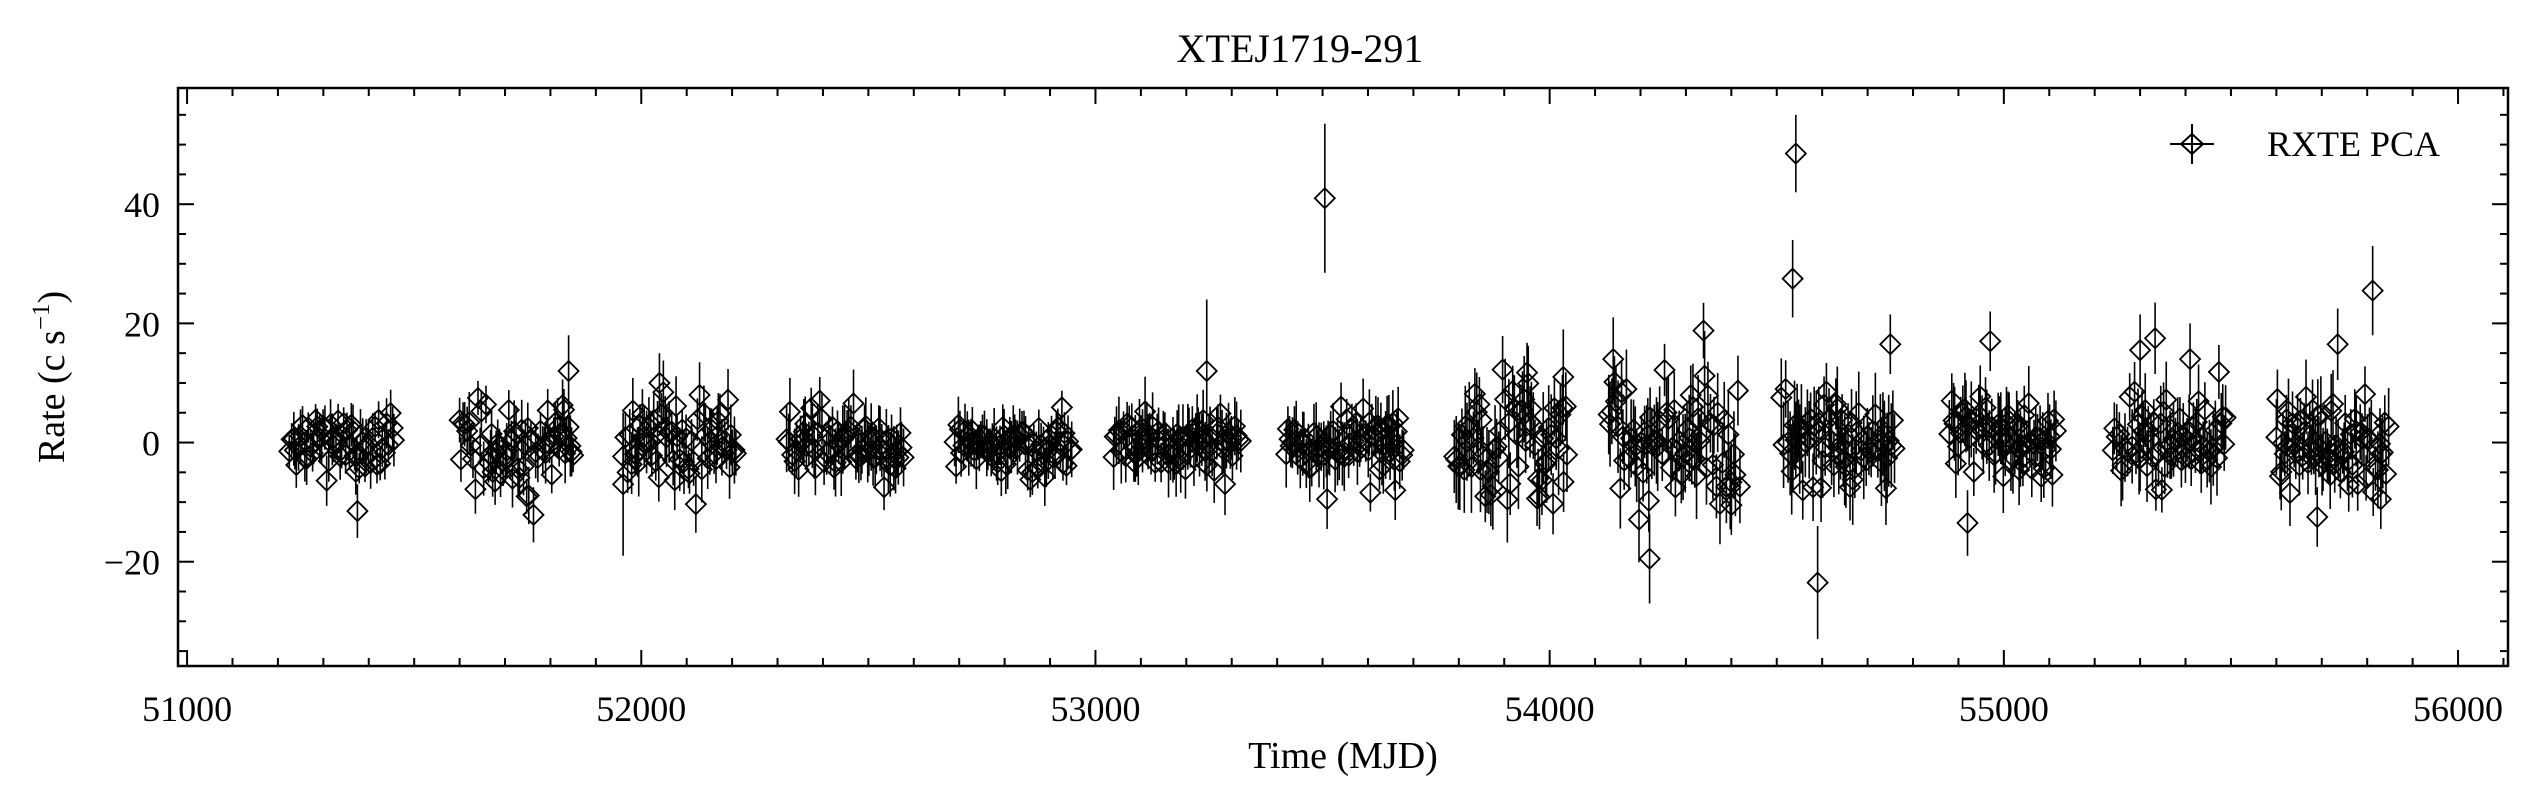  What do you see at coordinates (1343, 756) in the screenshot?
I see `x-axis-label: Time (MJD)` at bounding box center [1343, 756].